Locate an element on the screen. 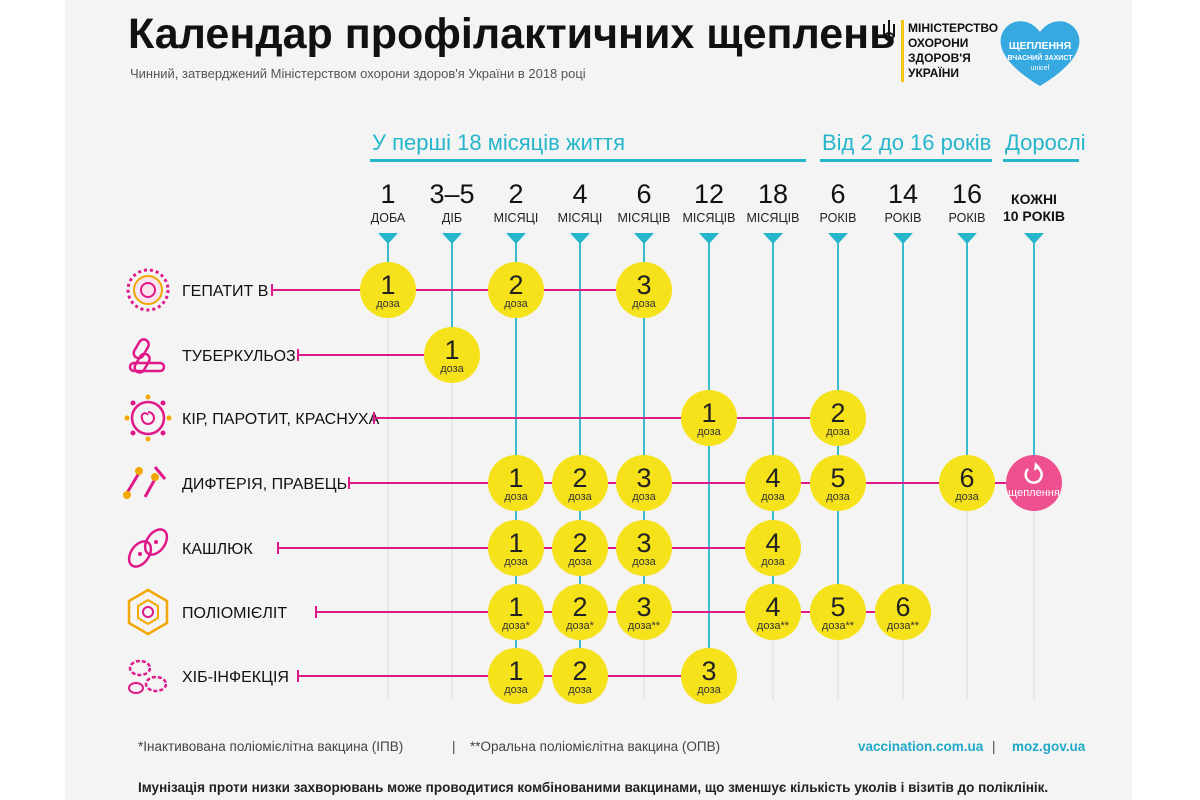 The image size is (1200, 800). age-column-header: 18 МІСЯЦІВ is located at coordinates (773, 211).